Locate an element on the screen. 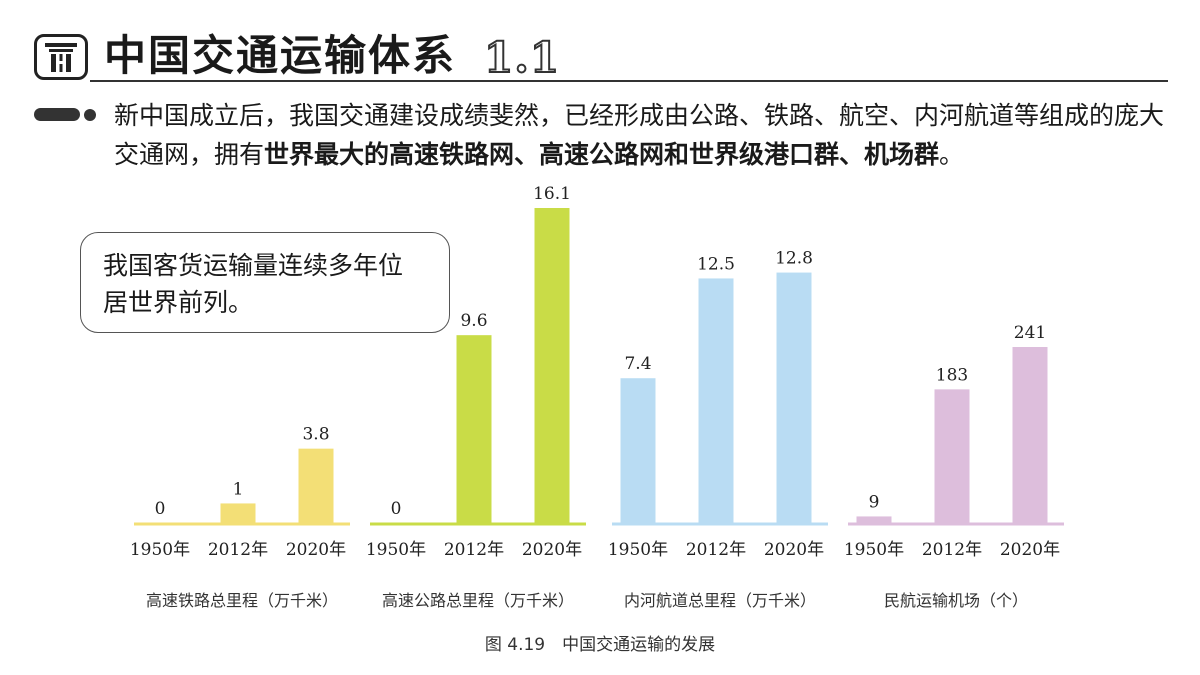 The height and width of the screenshot is (675, 1200). chart-title: 民航运输机场（个） is located at coordinates (956, 600).